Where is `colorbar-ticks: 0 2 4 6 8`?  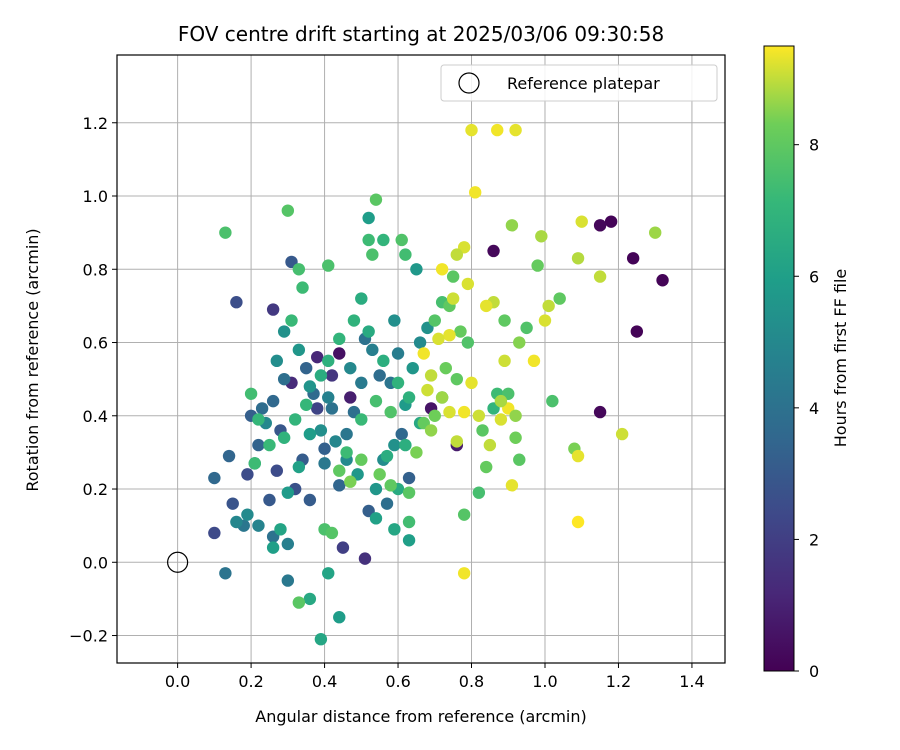 colorbar-ticks: 0 2 4 6 8 is located at coordinates (806, 408).